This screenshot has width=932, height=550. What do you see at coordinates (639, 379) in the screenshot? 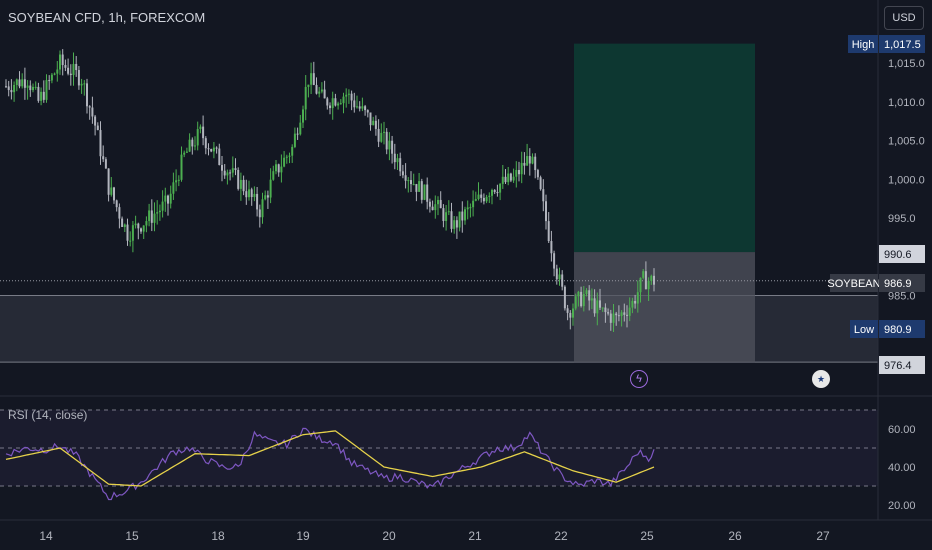
I see `lightning-icon: ϟ` at bounding box center [639, 379].